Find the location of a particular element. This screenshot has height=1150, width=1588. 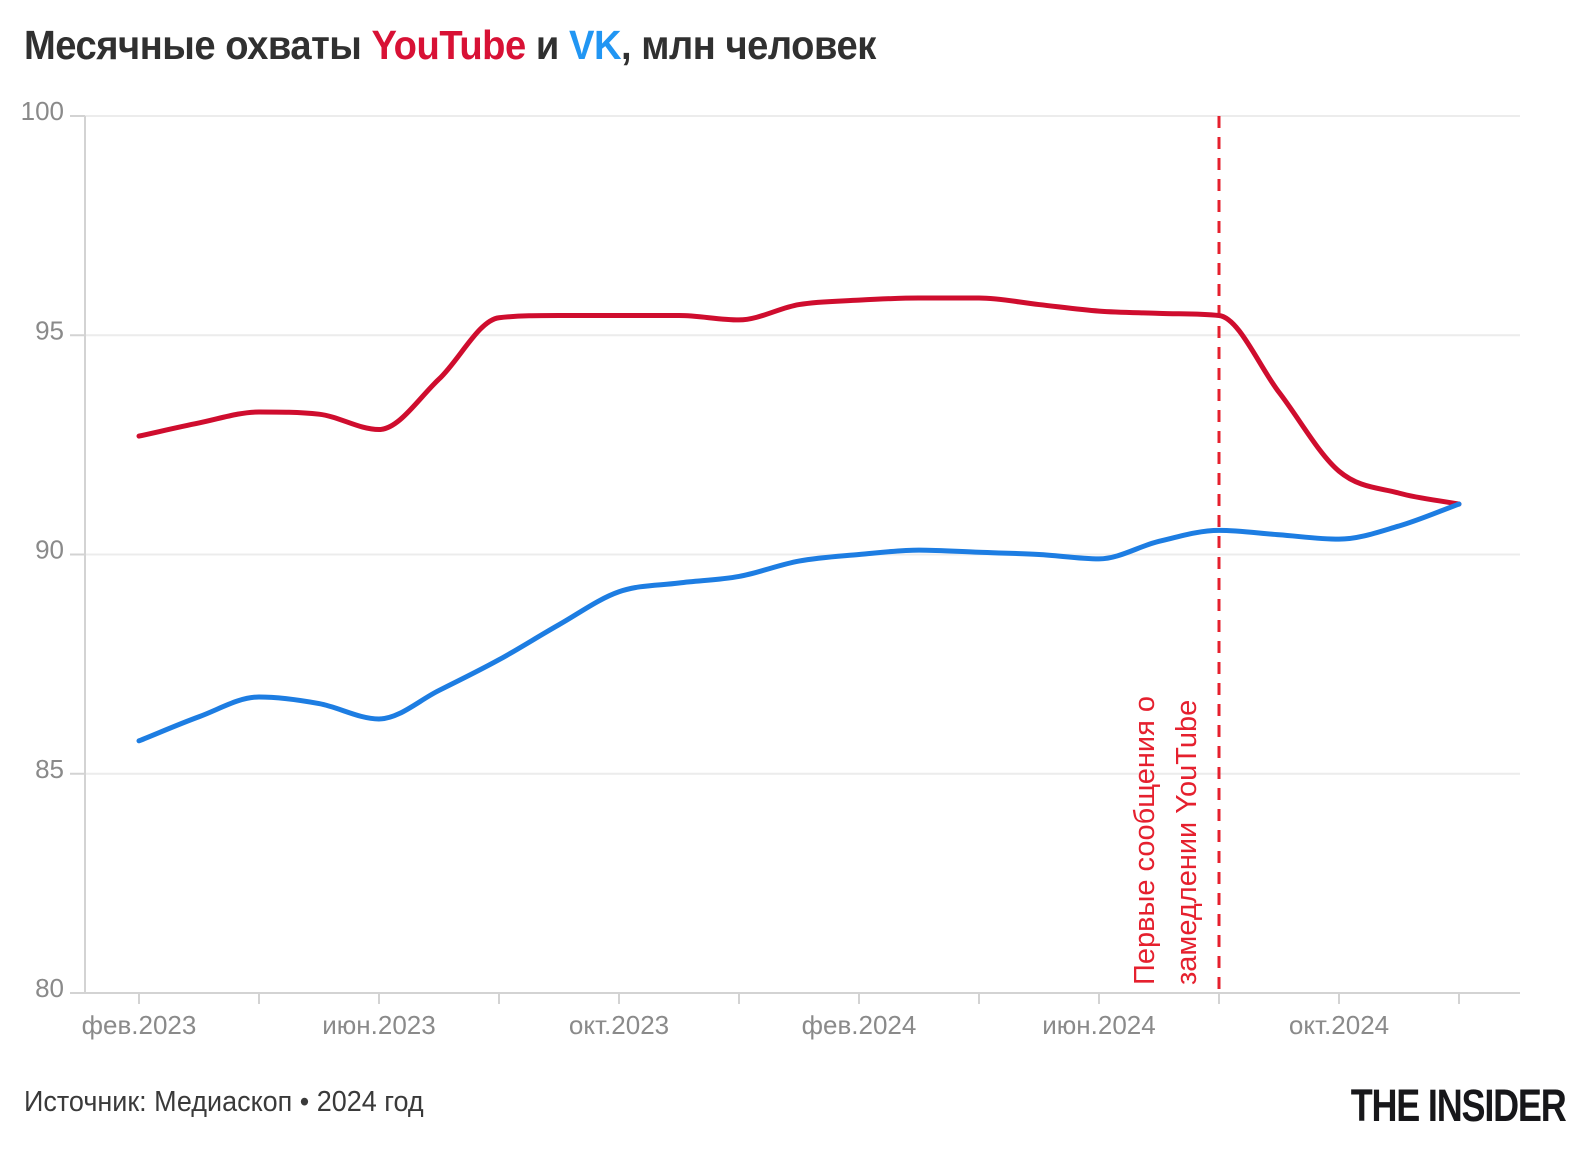

y-tick-label: 85 is located at coordinates (49, 769).